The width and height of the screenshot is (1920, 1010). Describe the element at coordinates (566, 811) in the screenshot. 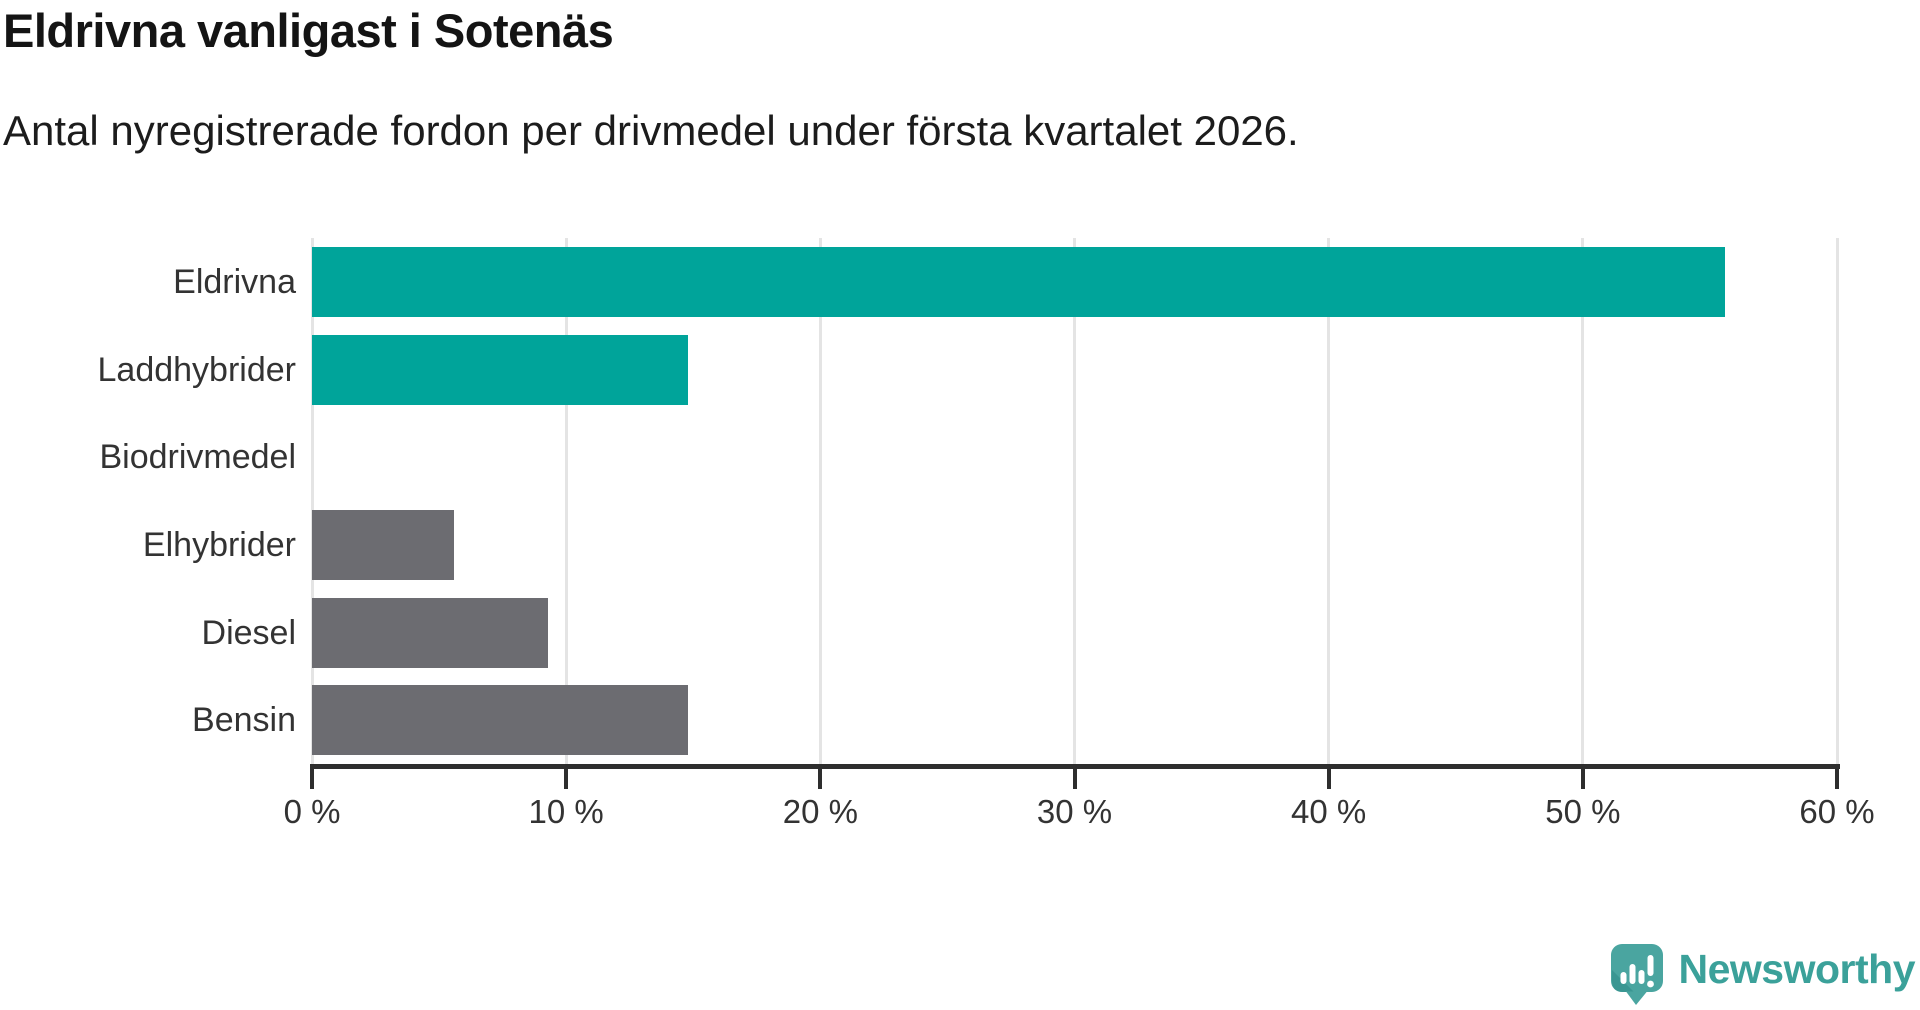

I see `tick-label-10: 10 %` at that location.